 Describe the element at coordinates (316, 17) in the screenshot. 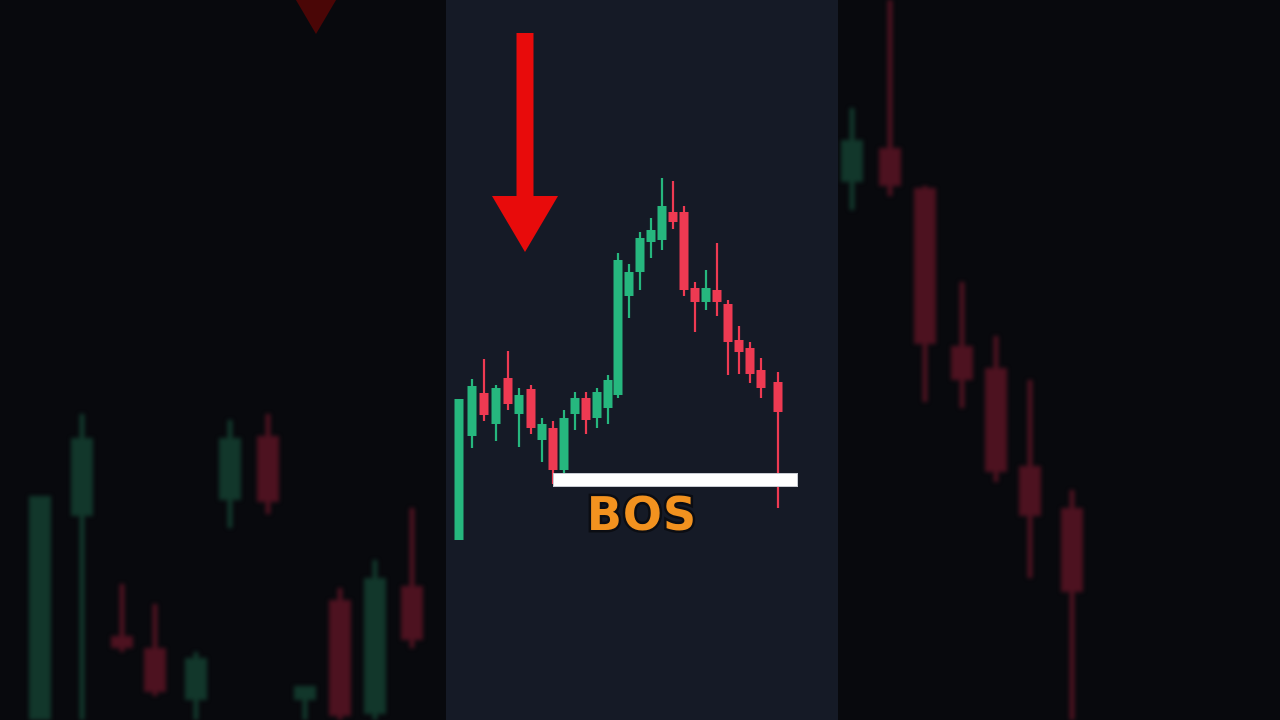

I see `background-down-arrow-icon` at that location.